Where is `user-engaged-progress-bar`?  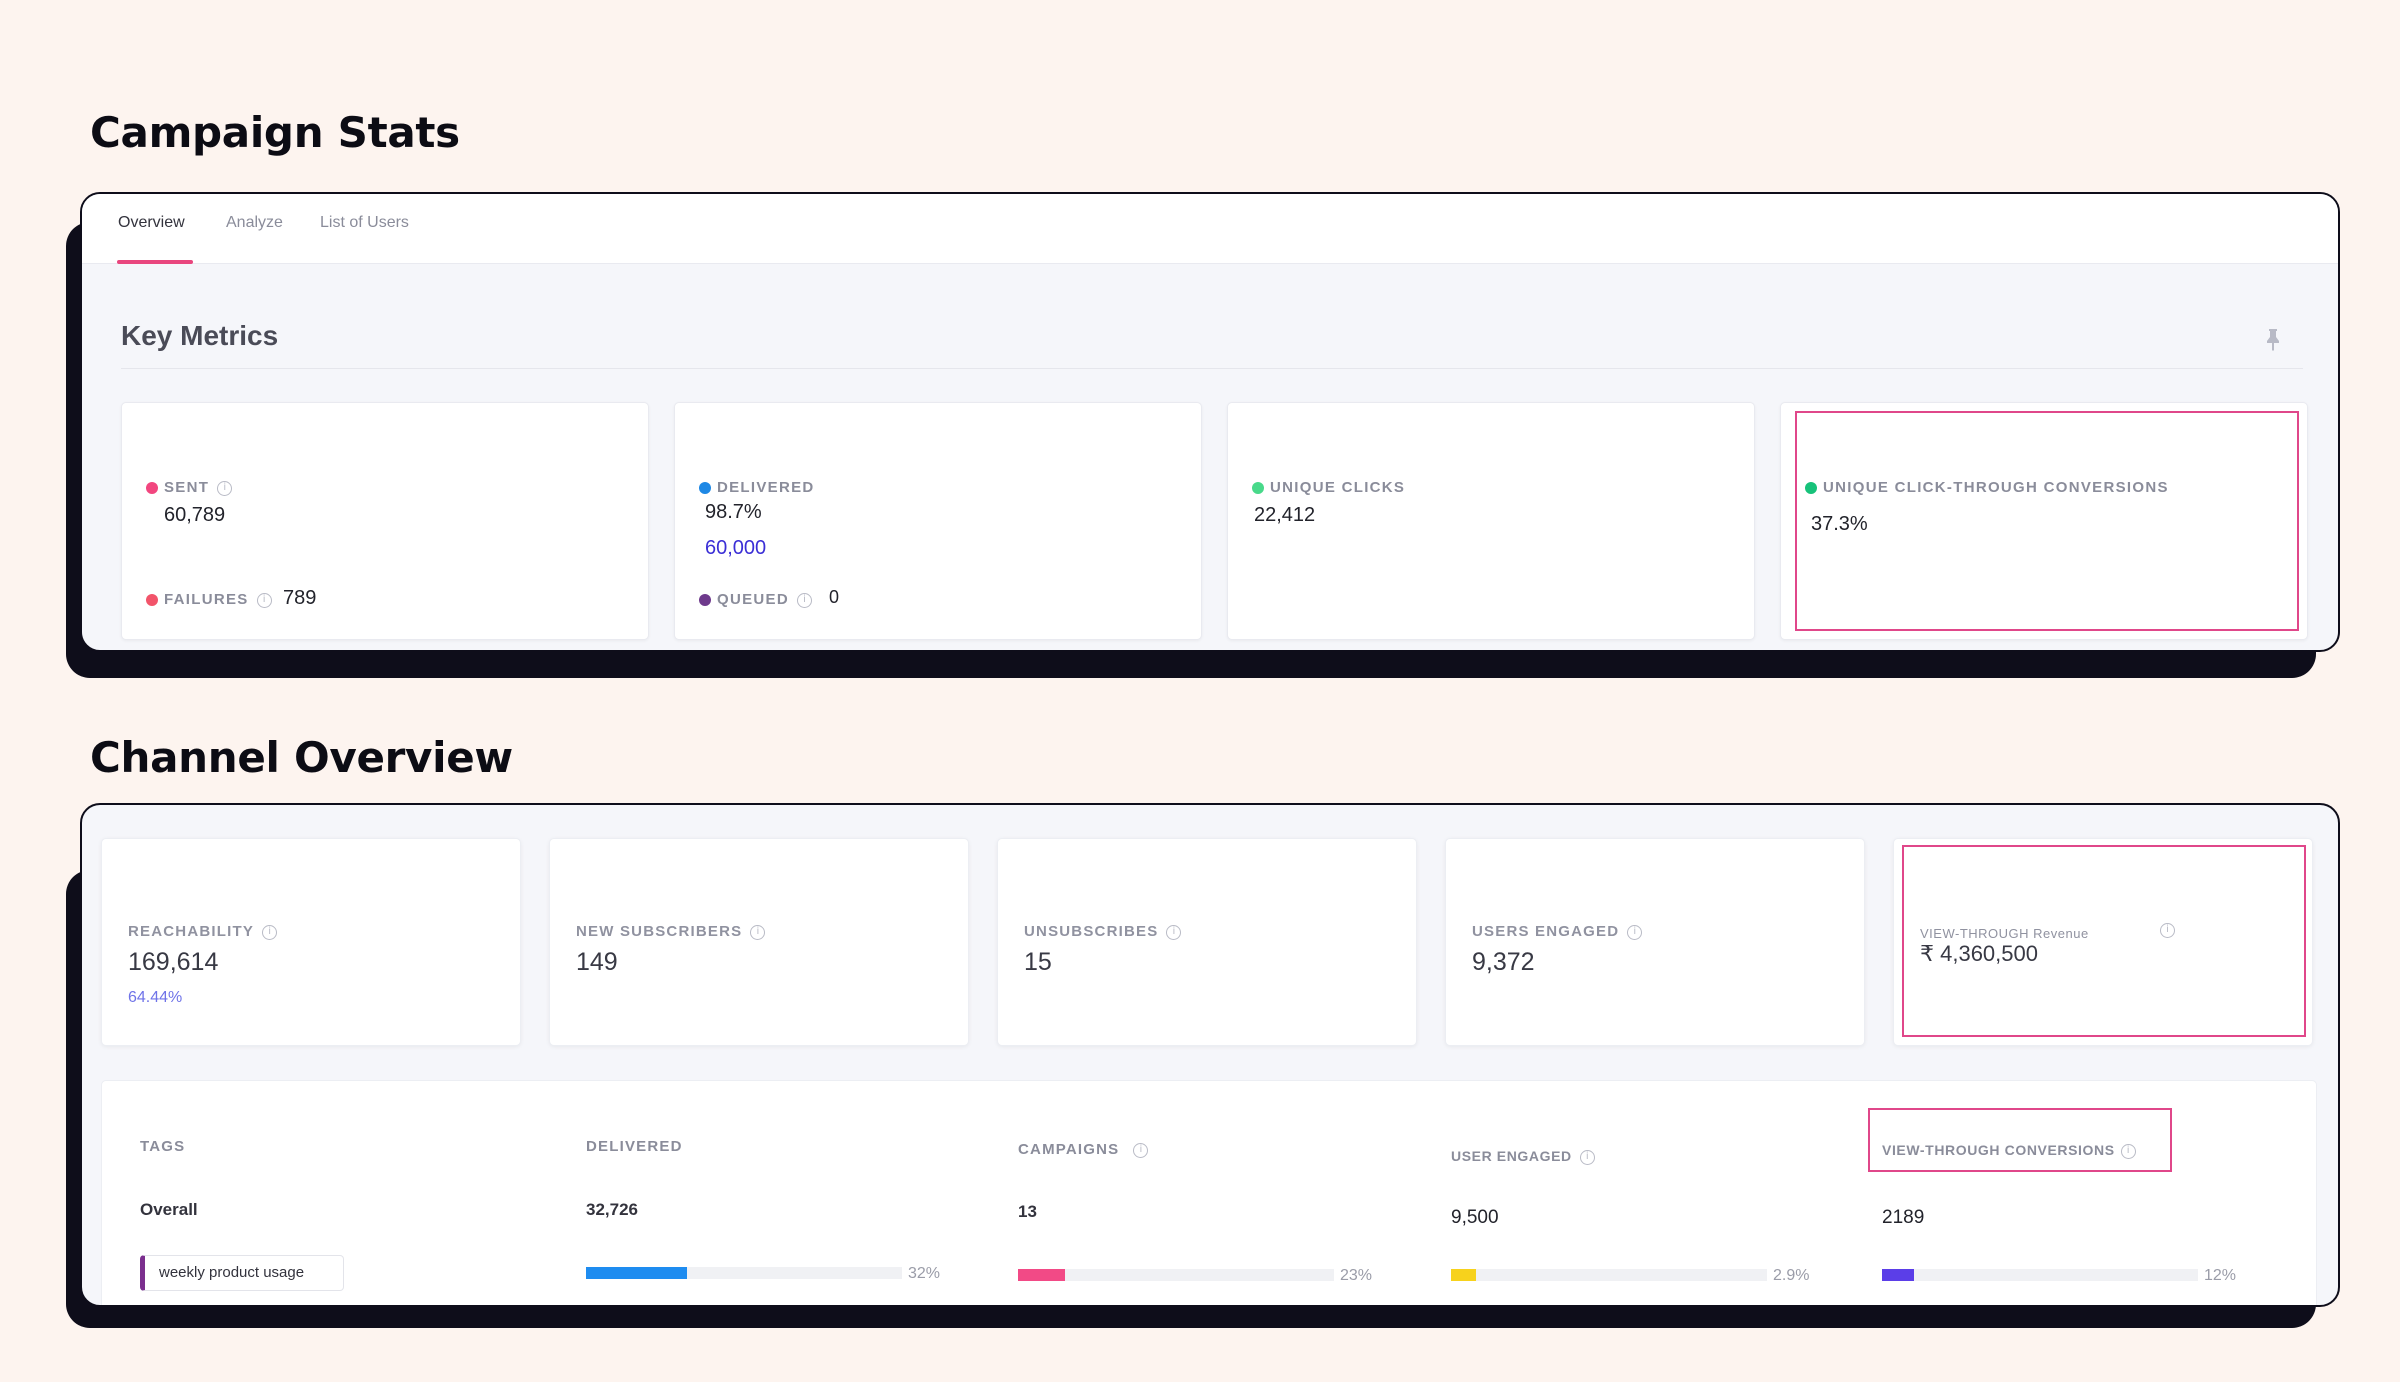
user-engaged-progress-bar is located at coordinates (1609, 1275).